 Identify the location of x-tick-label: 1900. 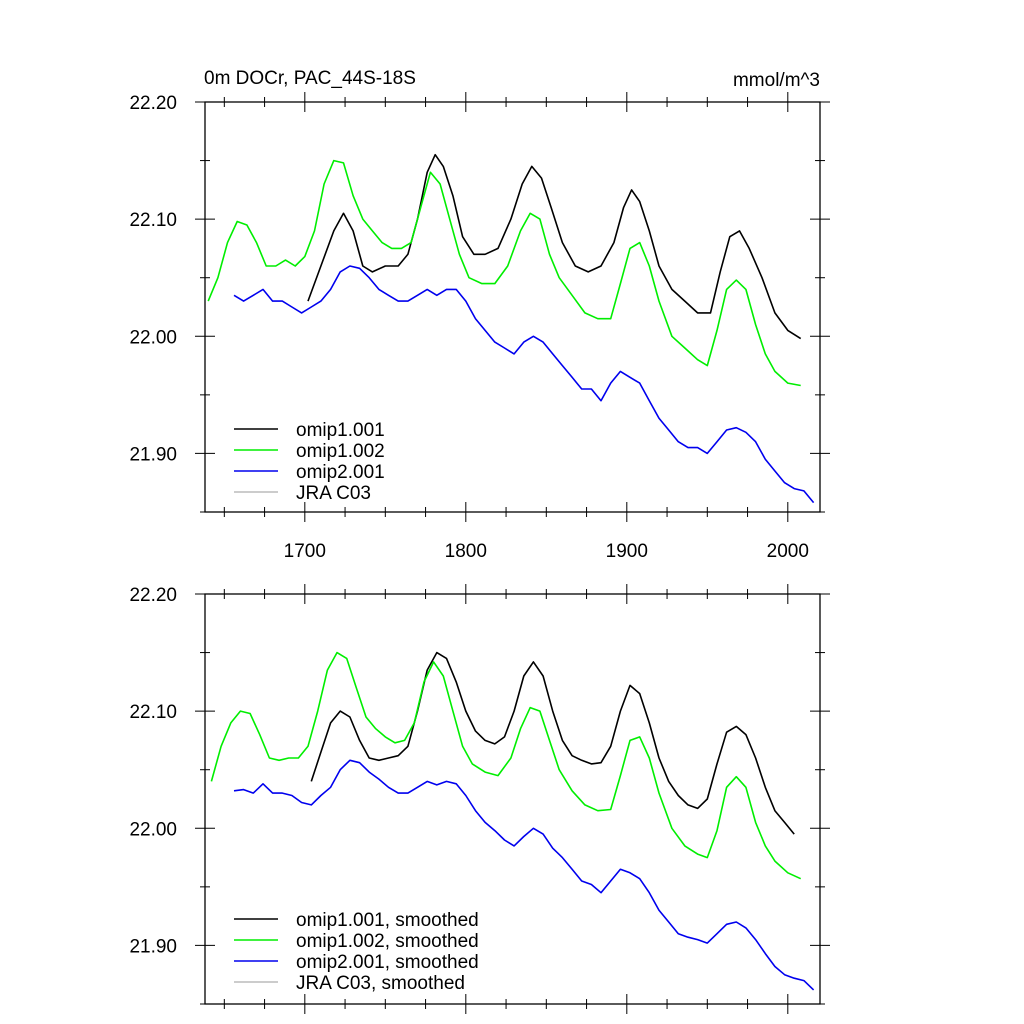
(627, 551).